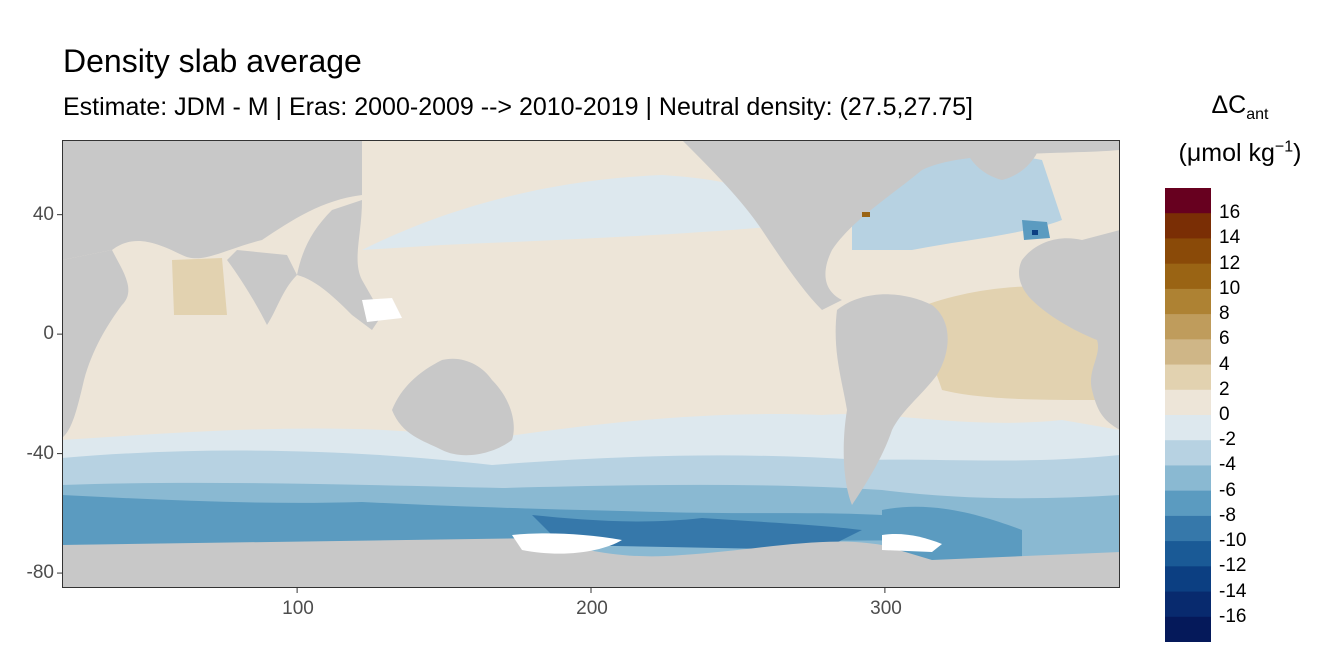  What do you see at coordinates (891, 399) in the screenshot?
I see `land-south-america` at bounding box center [891, 399].